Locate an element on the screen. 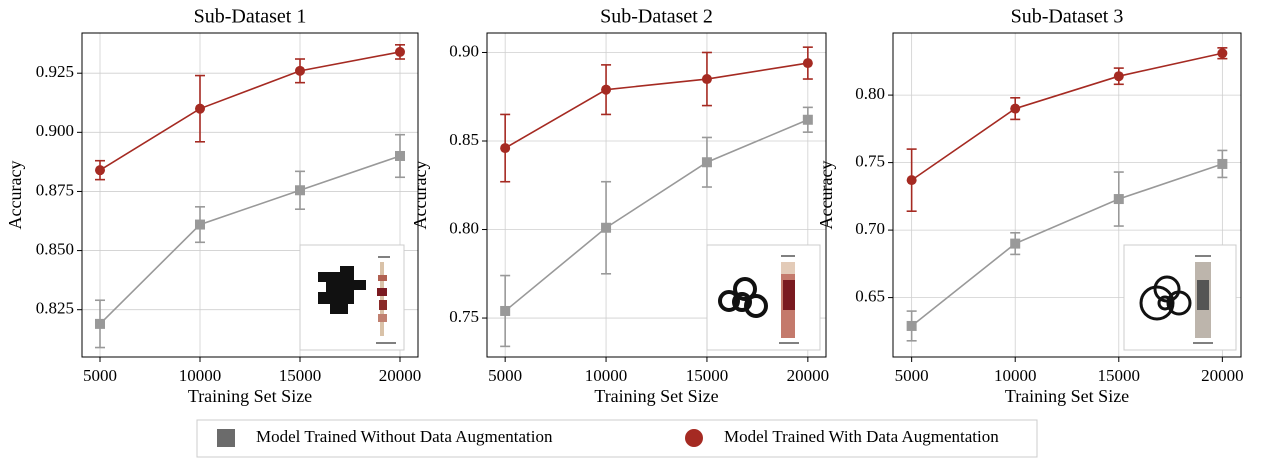 Image resolution: width=1261 pixels, height=460 pixels. legend-entry: Model Trained Without Data Augmentation is located at coordinates (385, 437).